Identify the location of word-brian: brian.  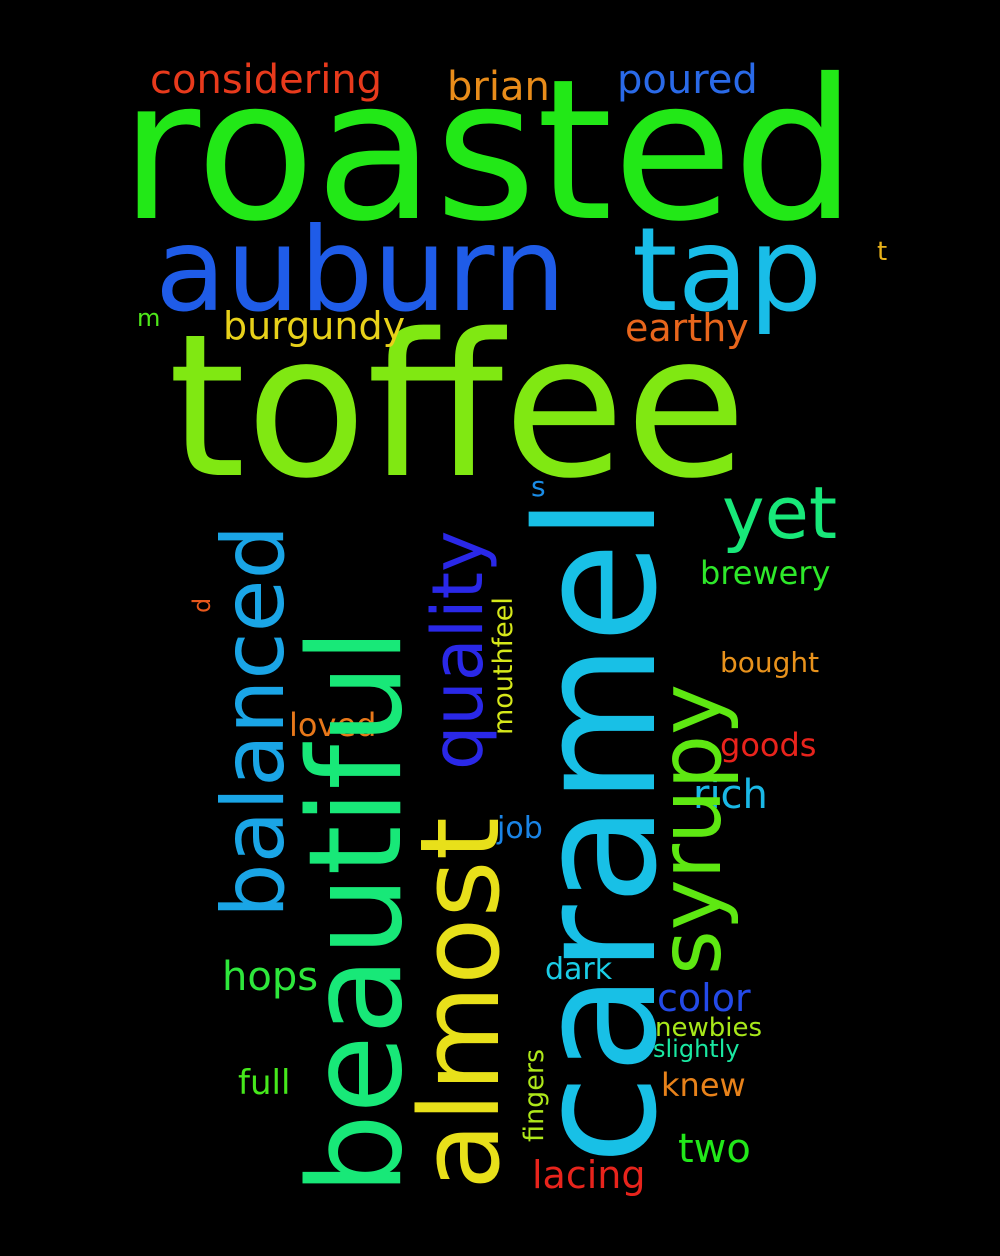
(498, 87).